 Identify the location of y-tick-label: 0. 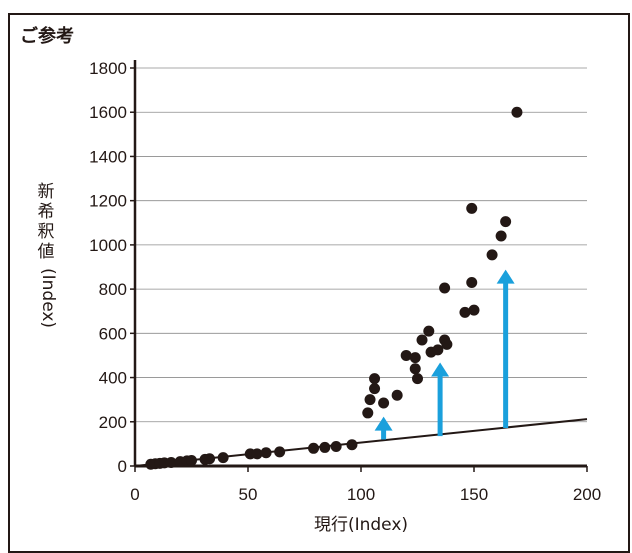
(122, 466).